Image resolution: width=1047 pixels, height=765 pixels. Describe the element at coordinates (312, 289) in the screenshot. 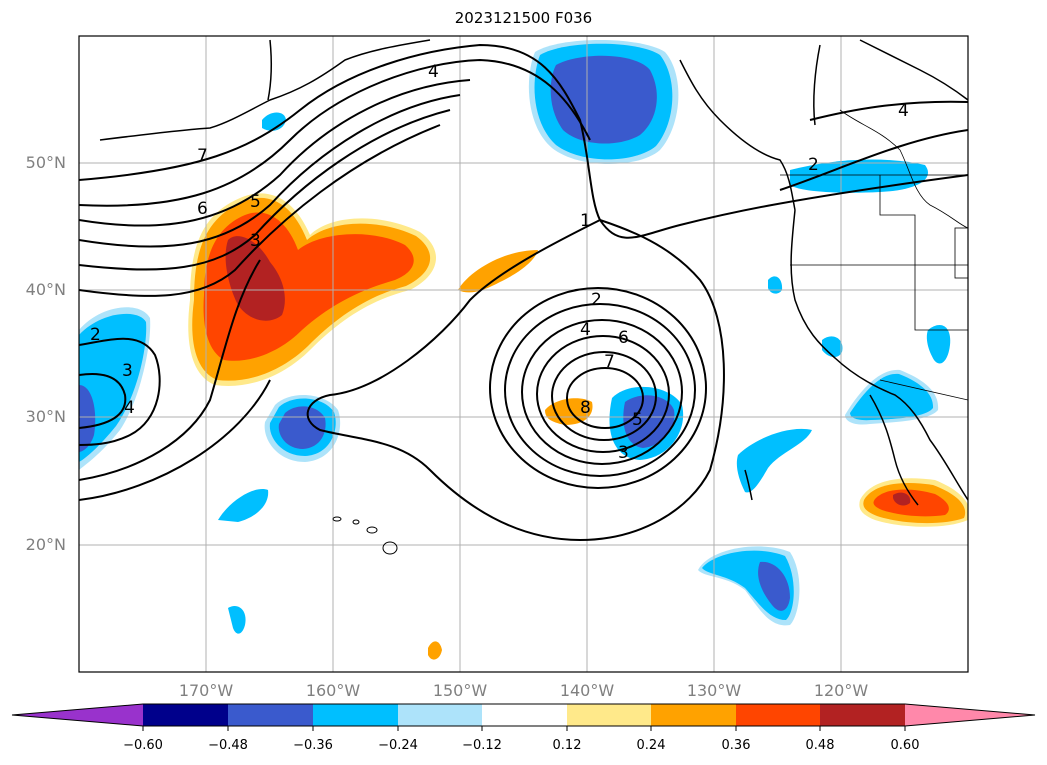

I see `positive-anomaly-west` at that location.